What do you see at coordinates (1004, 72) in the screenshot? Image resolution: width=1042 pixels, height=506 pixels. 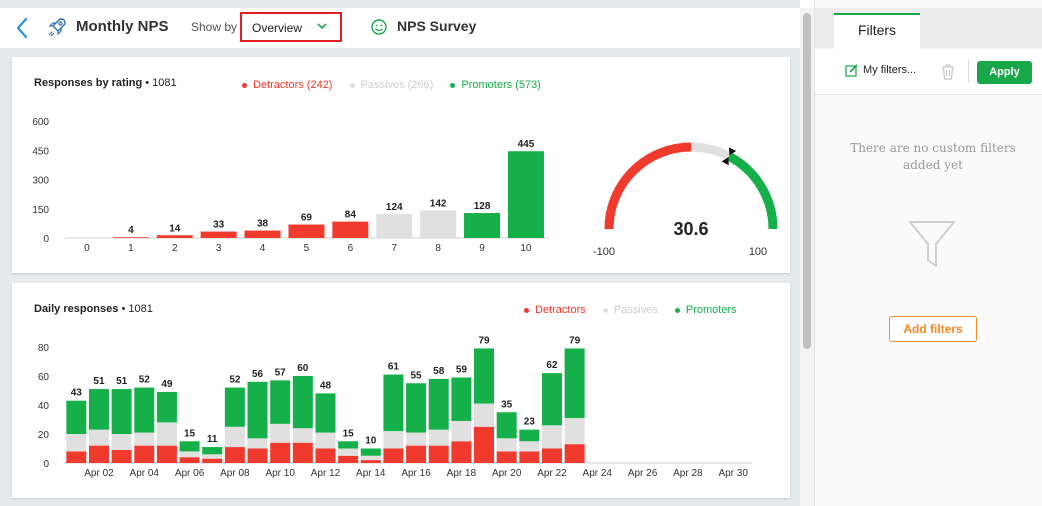 I see `apply-button: Apply` at bounding box center [1004, 72].